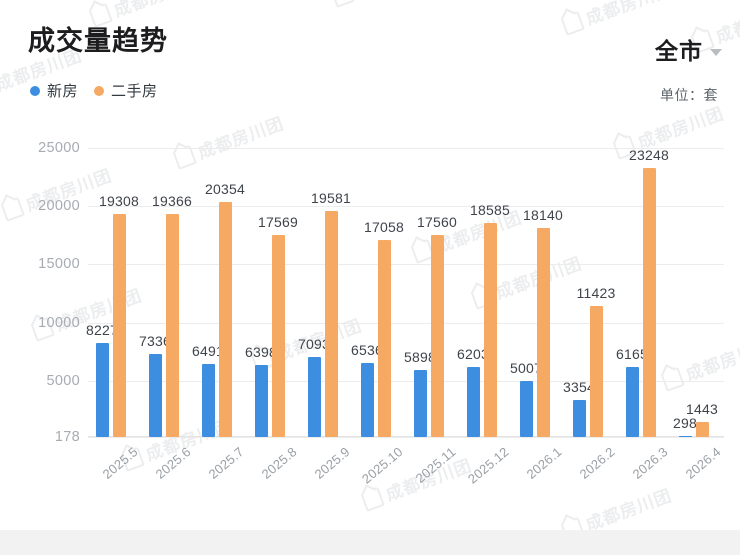 This screenshot has height=555, width=740. I want to click on page-title: 成交量趋势, so click(98, 41).